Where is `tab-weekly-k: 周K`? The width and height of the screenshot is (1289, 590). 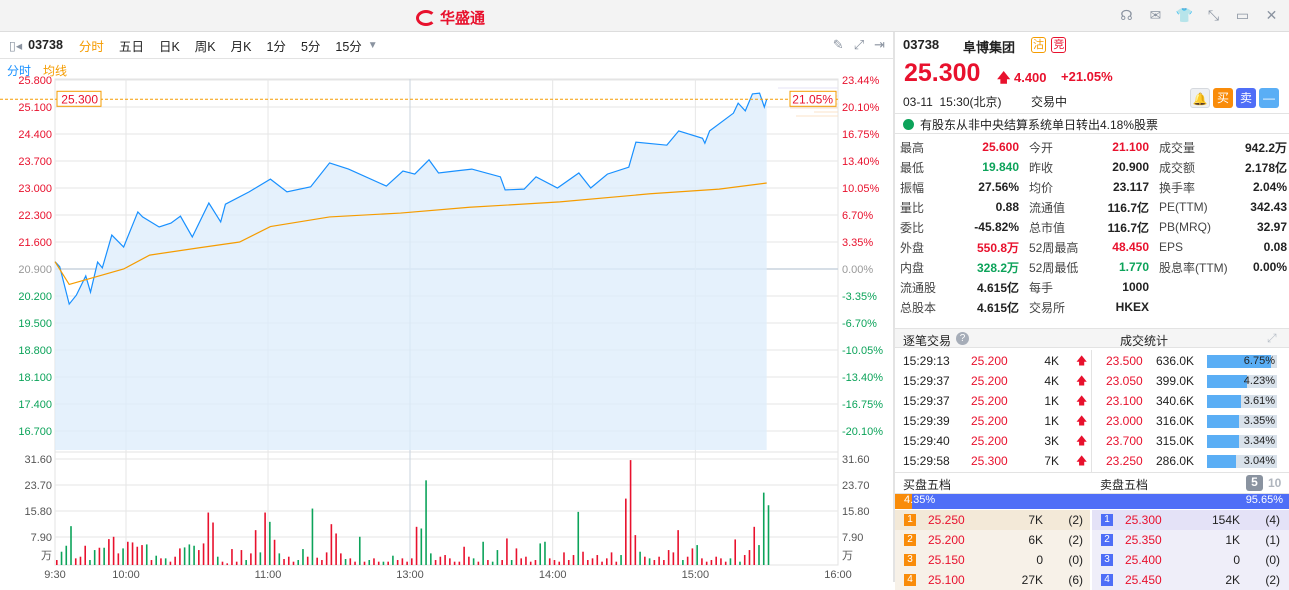
tab-weekly-k: 周K is located at coordinates (205, 46).